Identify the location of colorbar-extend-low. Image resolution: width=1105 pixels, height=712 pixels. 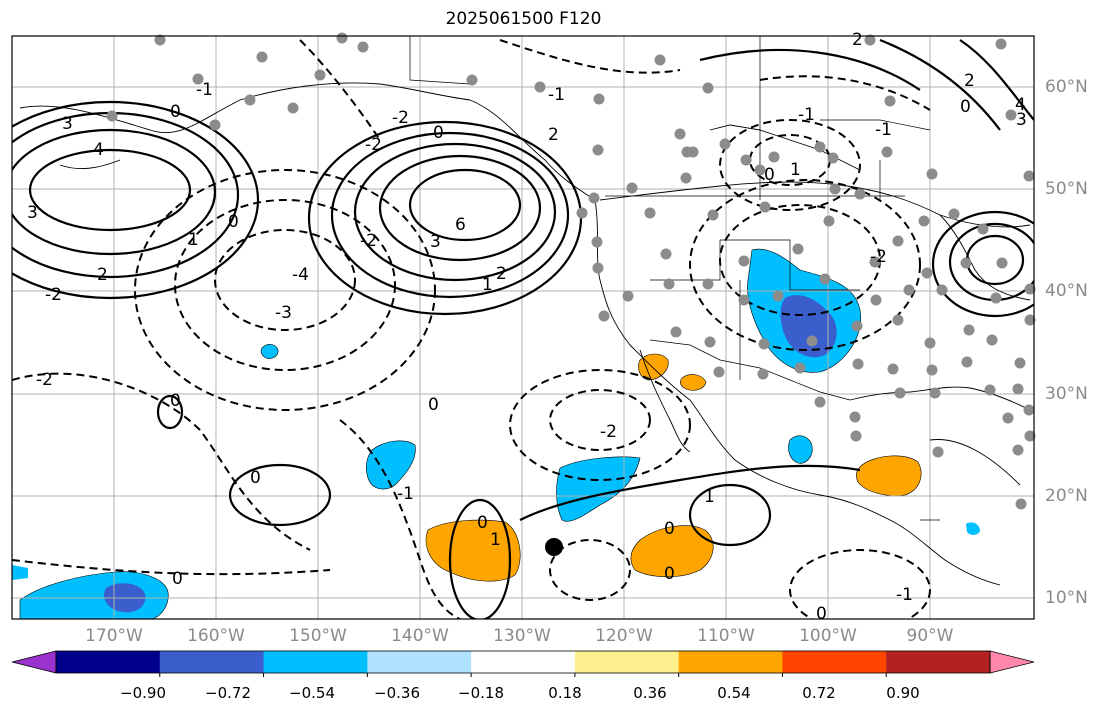
(34, 662).